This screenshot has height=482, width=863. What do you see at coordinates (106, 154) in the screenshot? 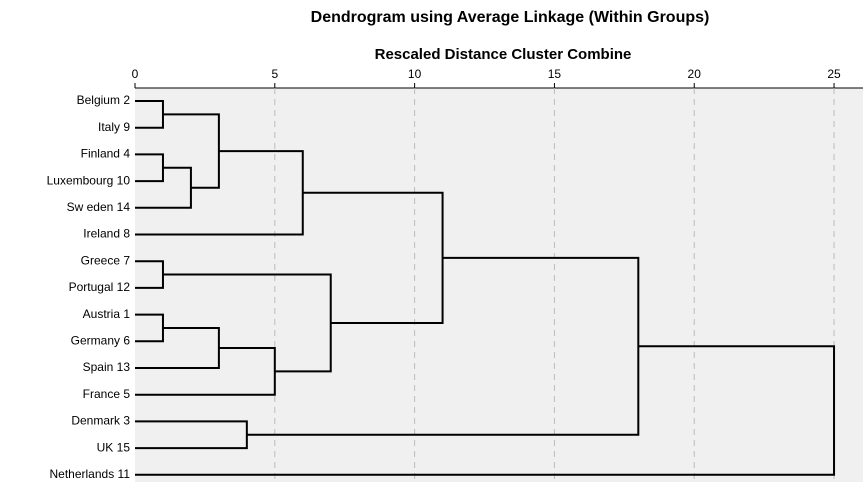
I see `leaf-label: Finland 4` at bounding box center [106, 154].